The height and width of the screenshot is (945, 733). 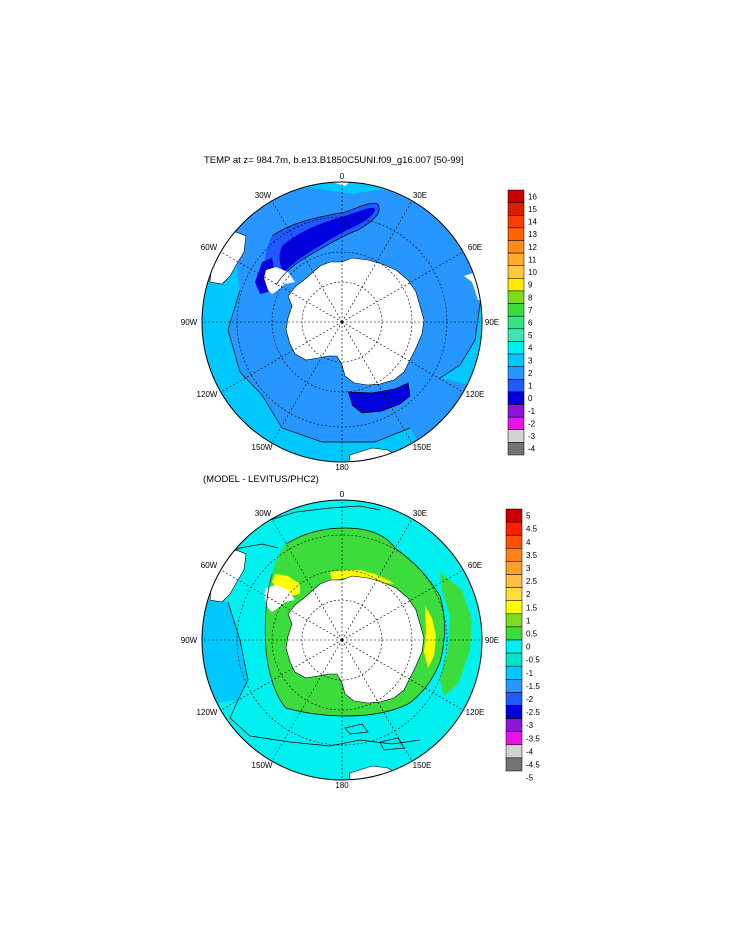 I want to click on colorbar-tick-label: 13, so click(x=532, y=234).